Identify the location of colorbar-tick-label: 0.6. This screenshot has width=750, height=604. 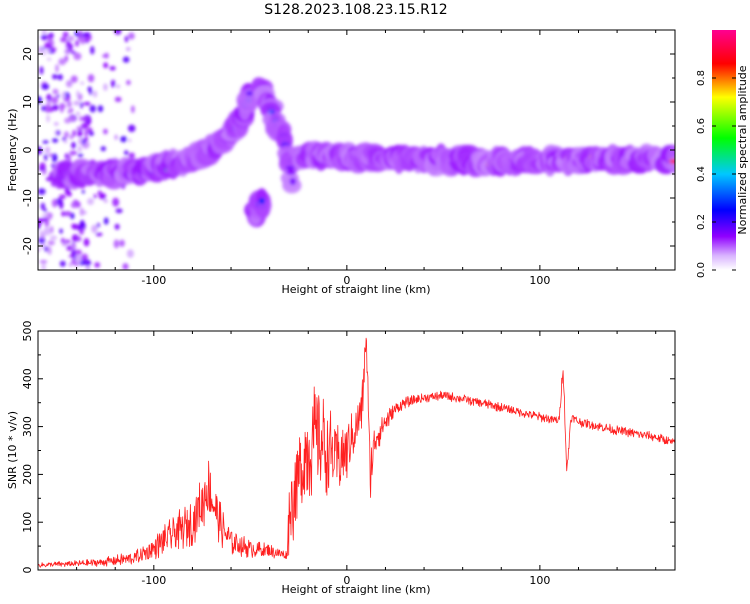
(701, 126).